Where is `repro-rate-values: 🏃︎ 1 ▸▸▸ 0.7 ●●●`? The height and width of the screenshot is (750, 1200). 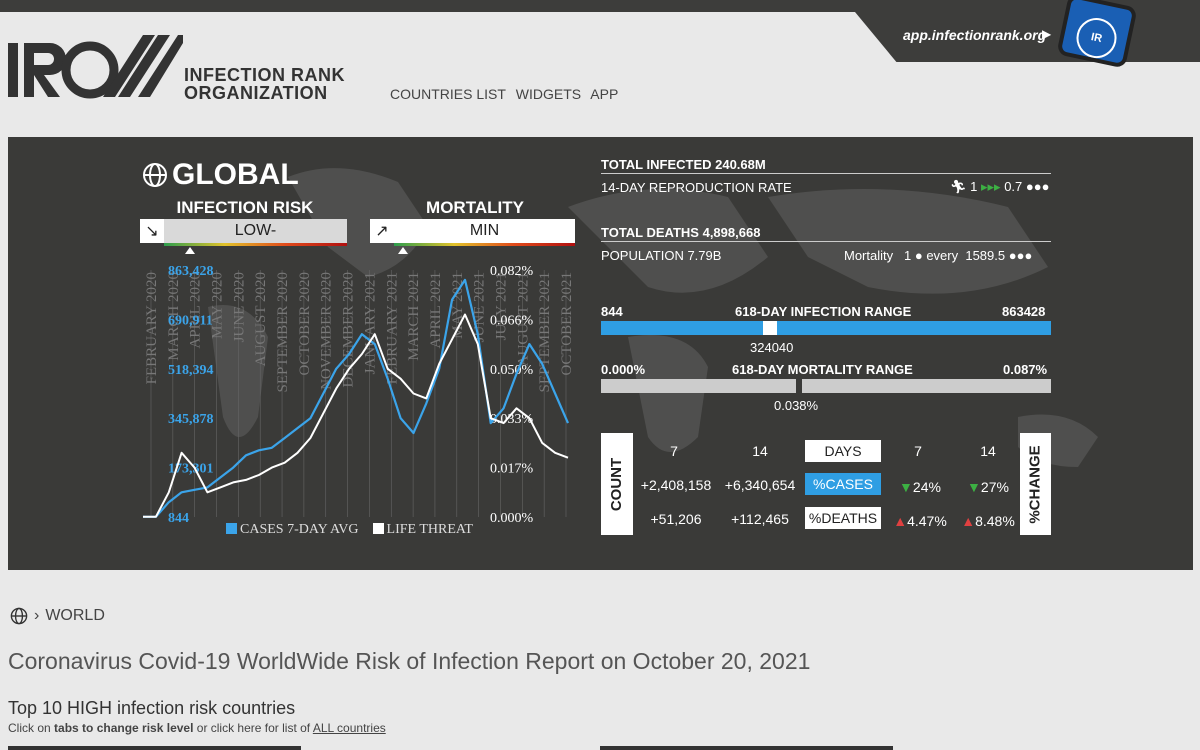 repro-rate-values: 🏃︎ 1 ▸▸▸ 0.7 ●●● is located at coordinates (1000, 186).